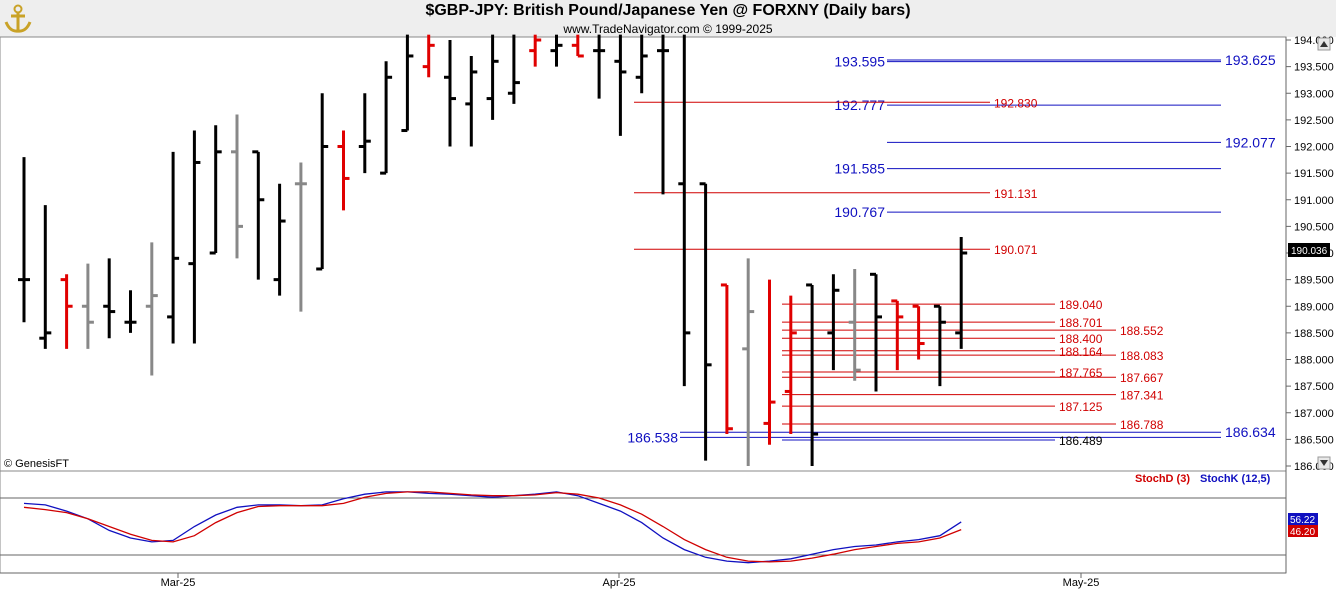 This screenshot has height=591, width=1336. Describe the element at coordinates (1314, 334) in the screenshot. I see `y-tick-label: 188.500` at that location.